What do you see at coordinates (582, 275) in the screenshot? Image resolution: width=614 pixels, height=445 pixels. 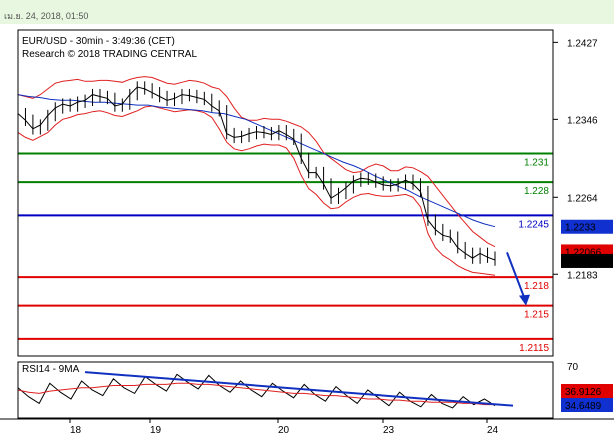 I see `price-tick-label-3: 1.2183` at bounding box center [582, 275].